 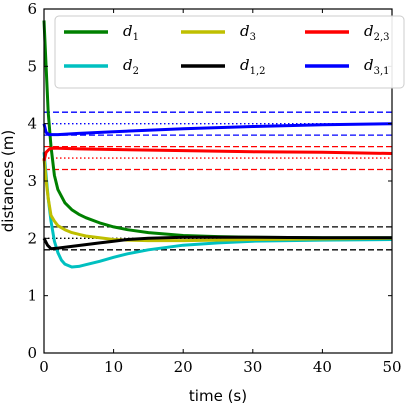 What do you see at coordinates (32, 124) in the screenshot?
I see `y-tick-label: 4` at bounding box center [32, 124].